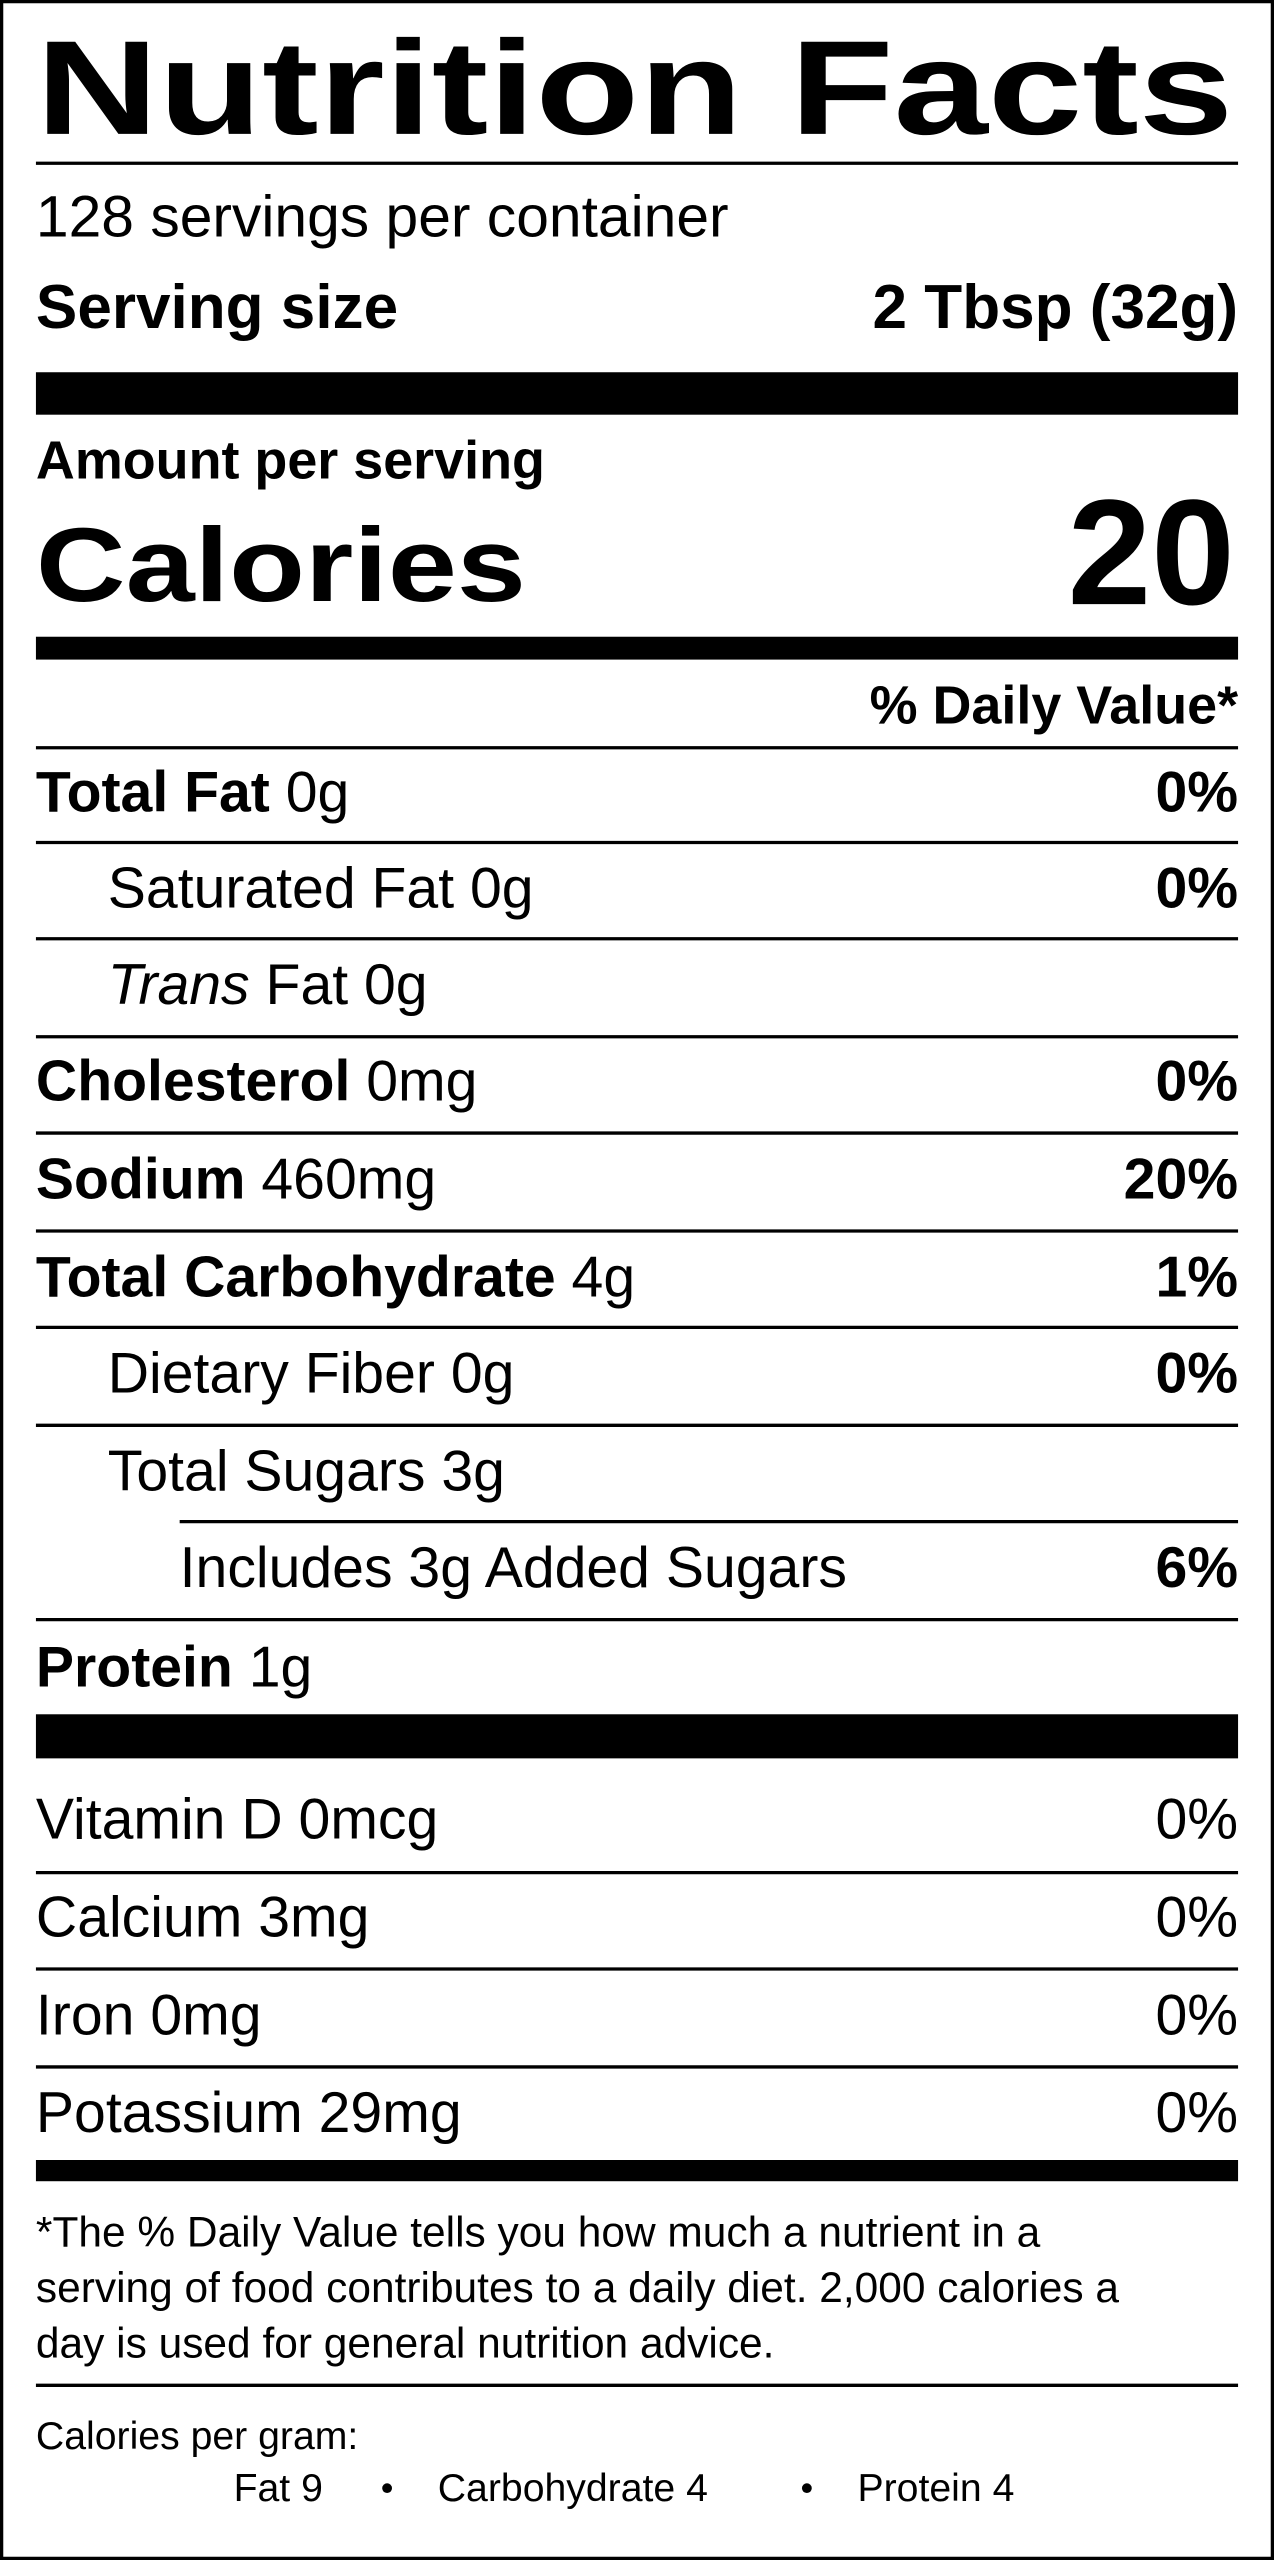  I want to click on vitamin-amount: 29mg, so click(390, 2113).